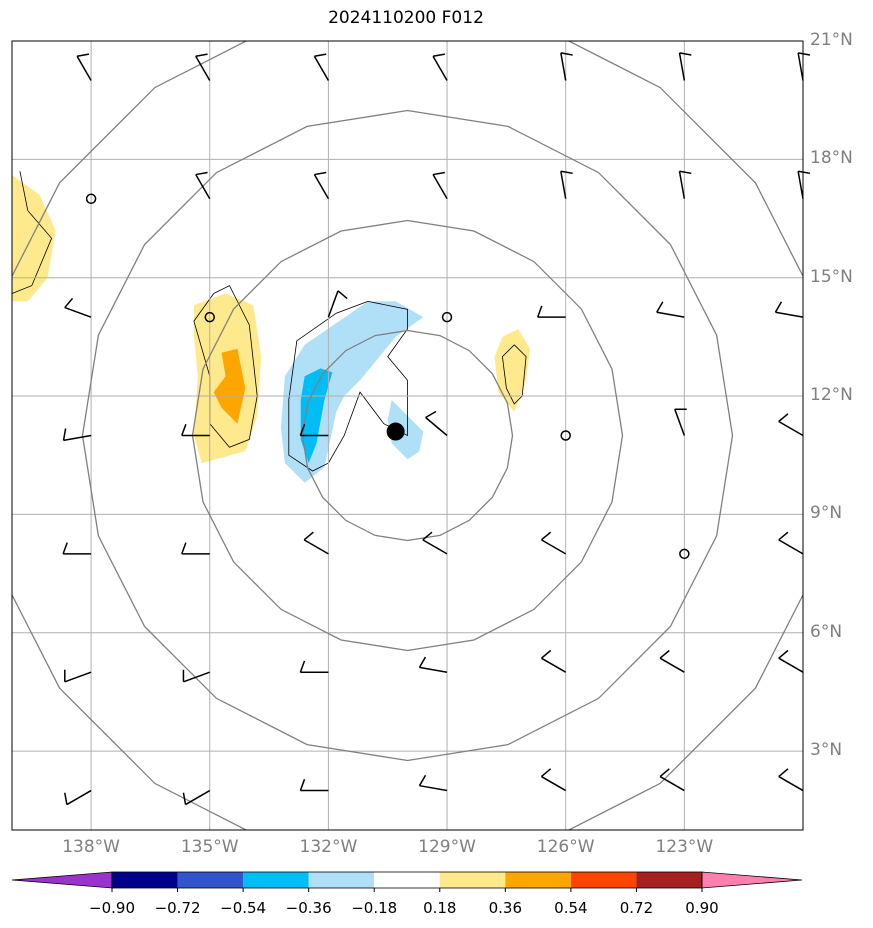 The height and width of the screenshot is (928, 873). I want to click on lon-tick-label: 129°W, so click(447, 847).